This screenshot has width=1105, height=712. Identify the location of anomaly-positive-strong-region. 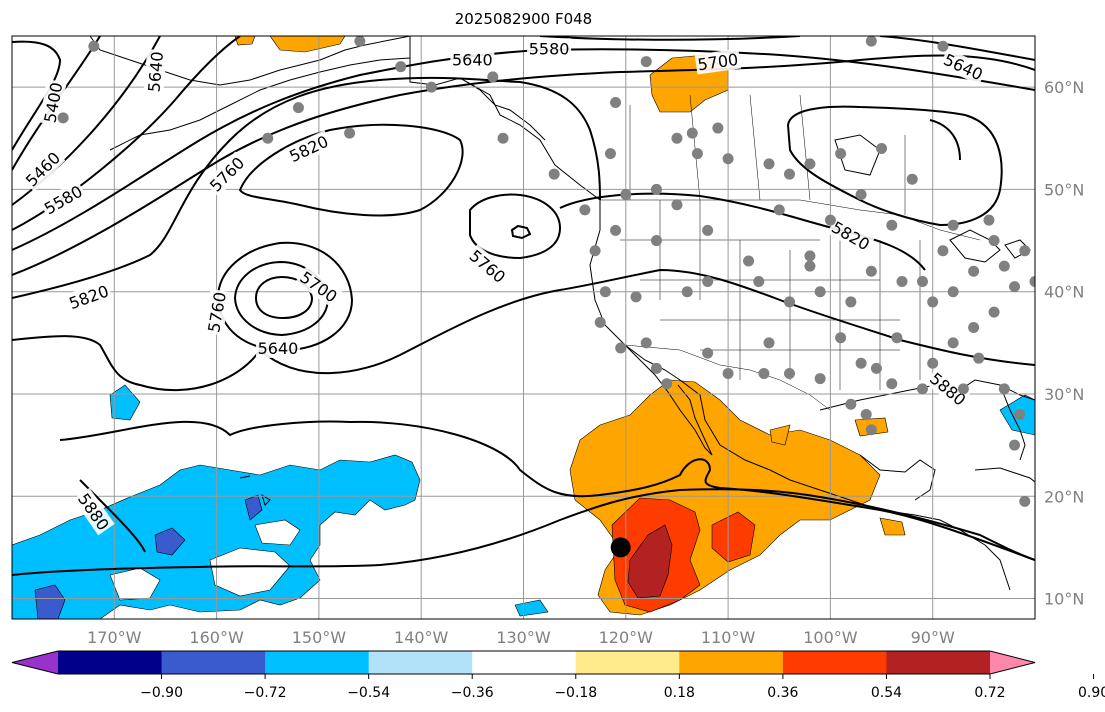
(733, 537).